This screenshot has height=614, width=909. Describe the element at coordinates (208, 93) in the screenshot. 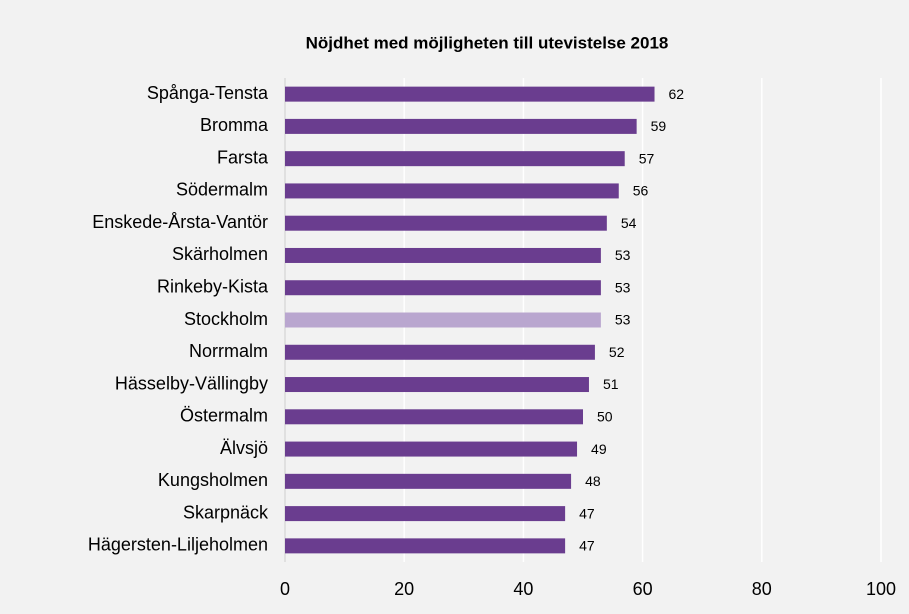

I see `y-tick-label: Spånga-Tensta` at that location.